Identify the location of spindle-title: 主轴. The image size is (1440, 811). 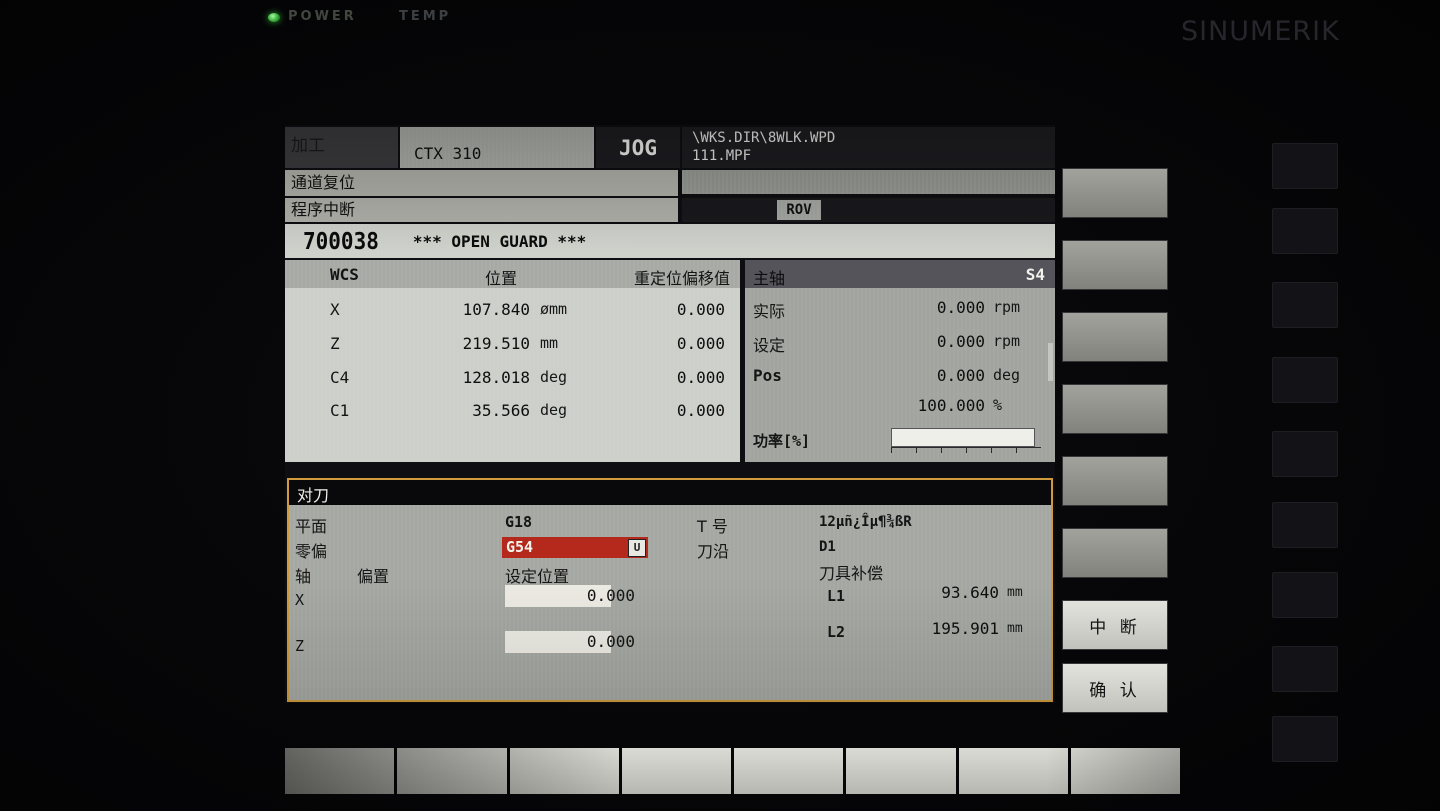
(769, 278).